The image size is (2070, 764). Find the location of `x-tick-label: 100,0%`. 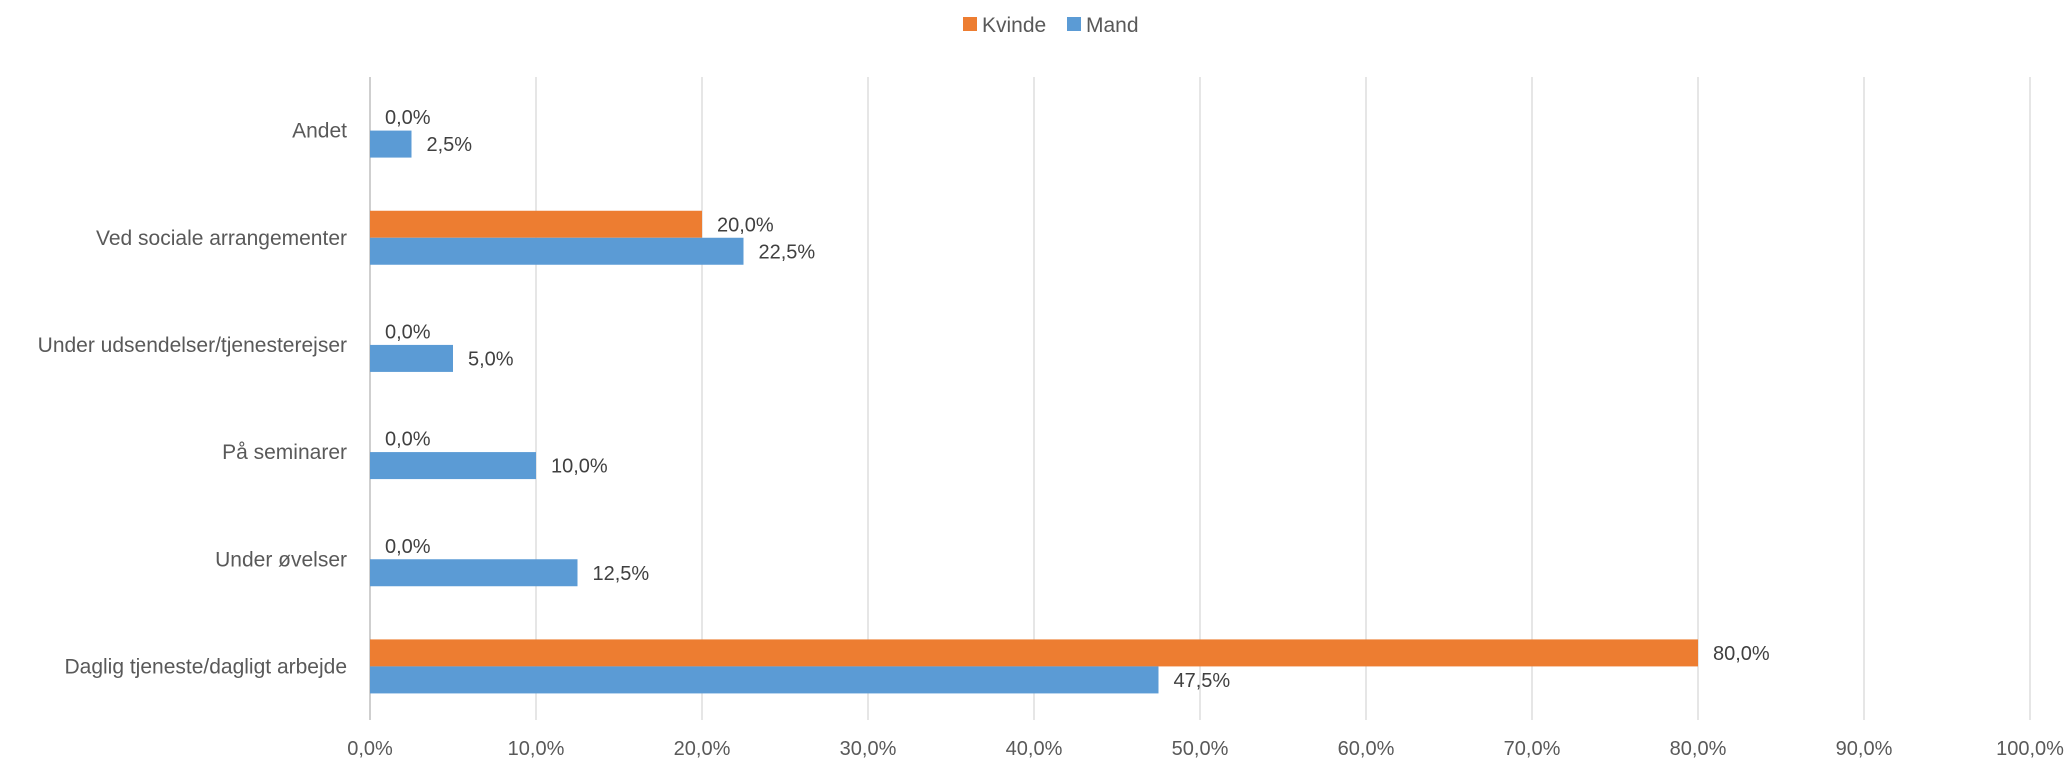

x-tick-label: 100,0% is located at coordinates (2030, 749).